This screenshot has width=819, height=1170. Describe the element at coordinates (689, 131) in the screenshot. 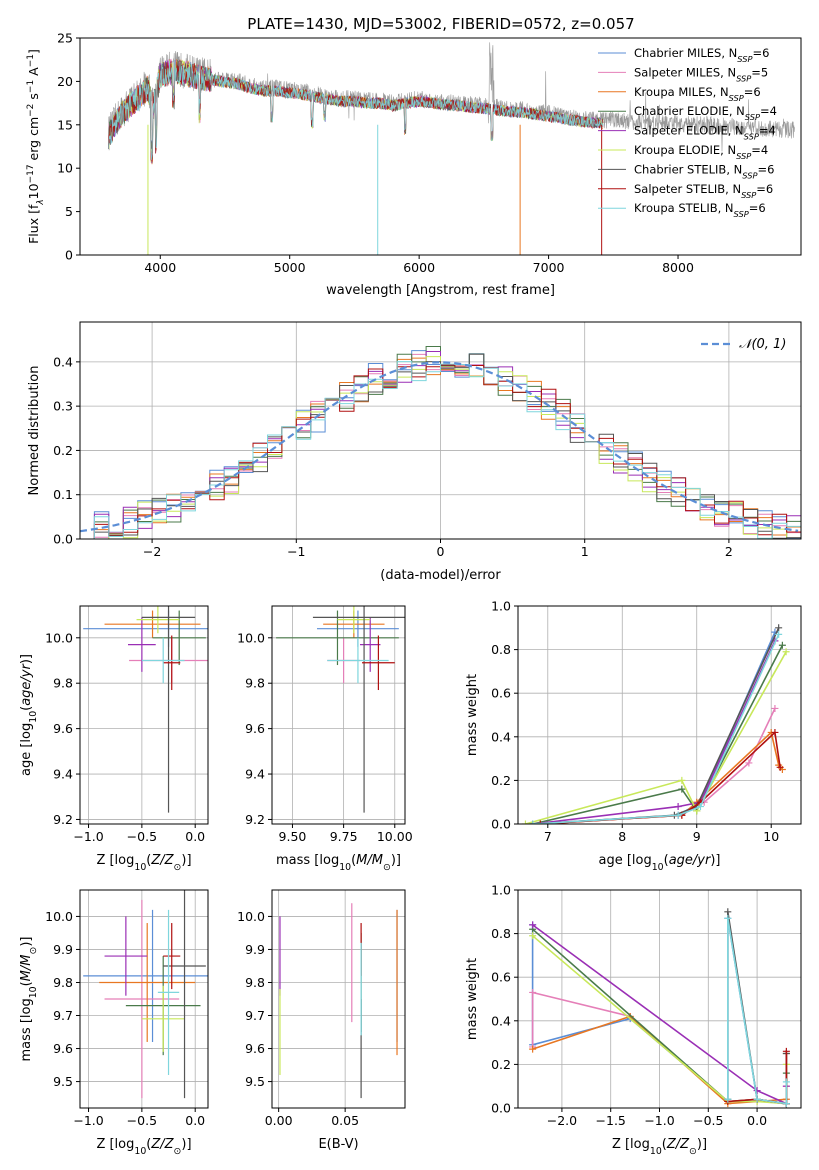

I see `label-part: Salpeter ELODIE, N` at that location.